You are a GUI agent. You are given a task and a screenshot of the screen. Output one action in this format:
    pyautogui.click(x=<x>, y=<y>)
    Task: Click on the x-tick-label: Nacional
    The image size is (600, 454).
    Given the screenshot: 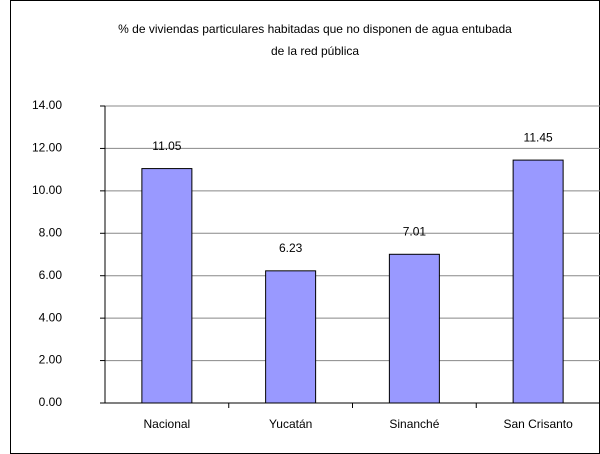 What is the action you would take?
    pyautogui.click(x=167, y=424)
    